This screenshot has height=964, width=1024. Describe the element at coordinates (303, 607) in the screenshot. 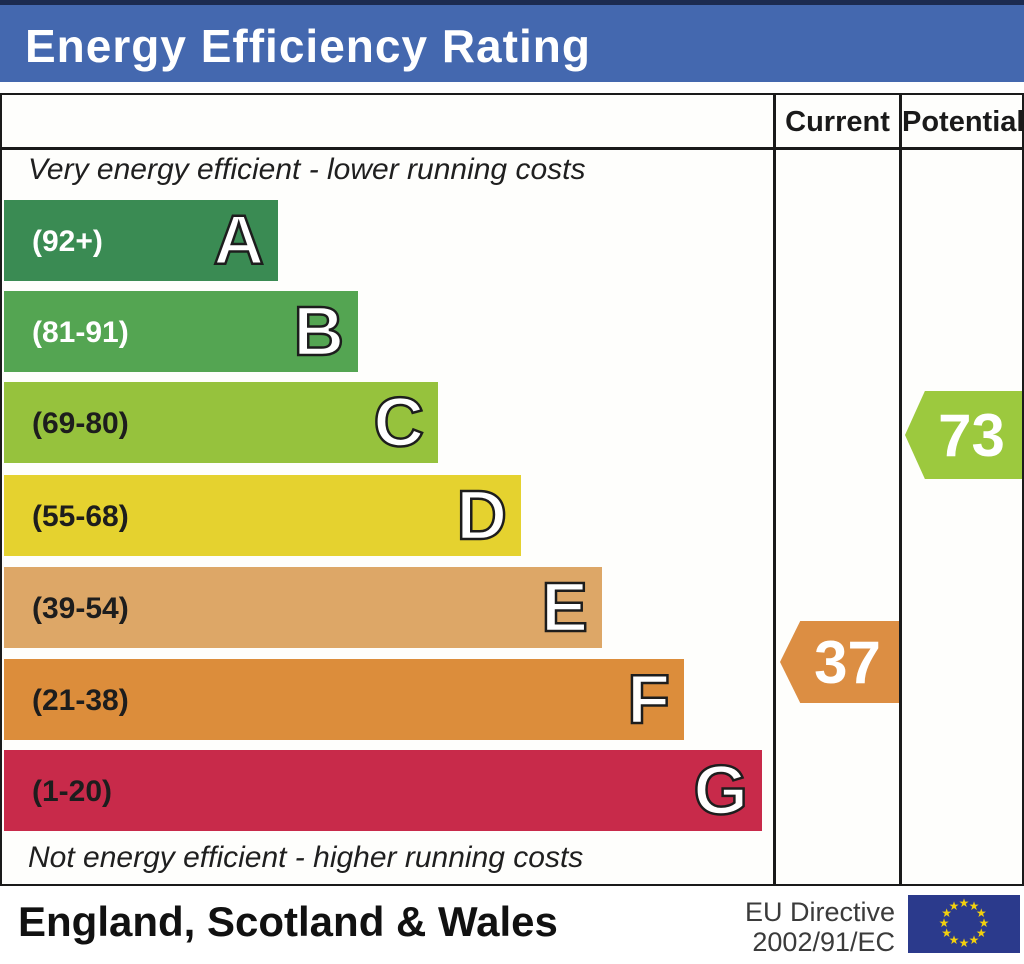

I see `band-row-e: (39-54) E` at that location.